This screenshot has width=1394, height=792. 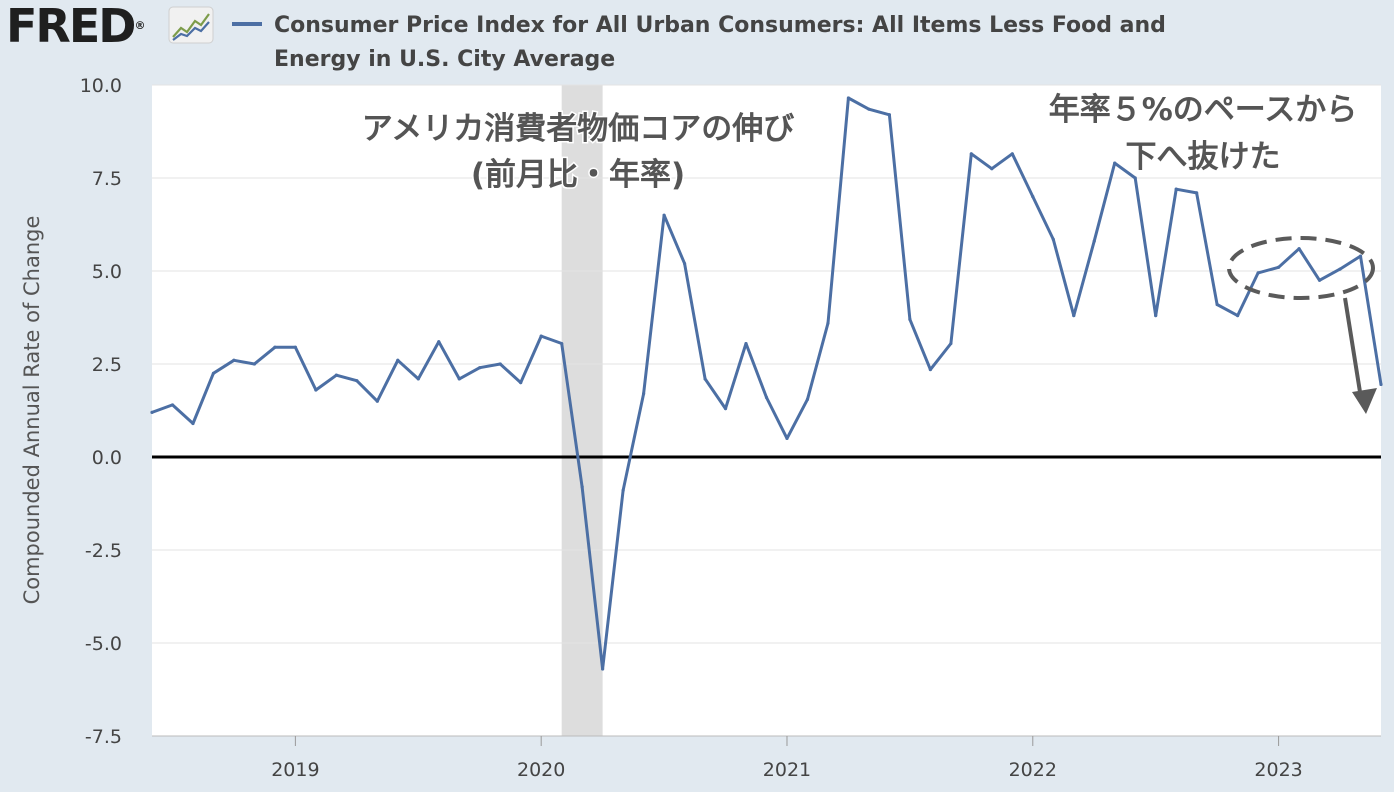 What do you see at coordinates (1033, 770) in the screenshot?
I see `x-tick-label: 2022` at bounding box center [1033, 770].